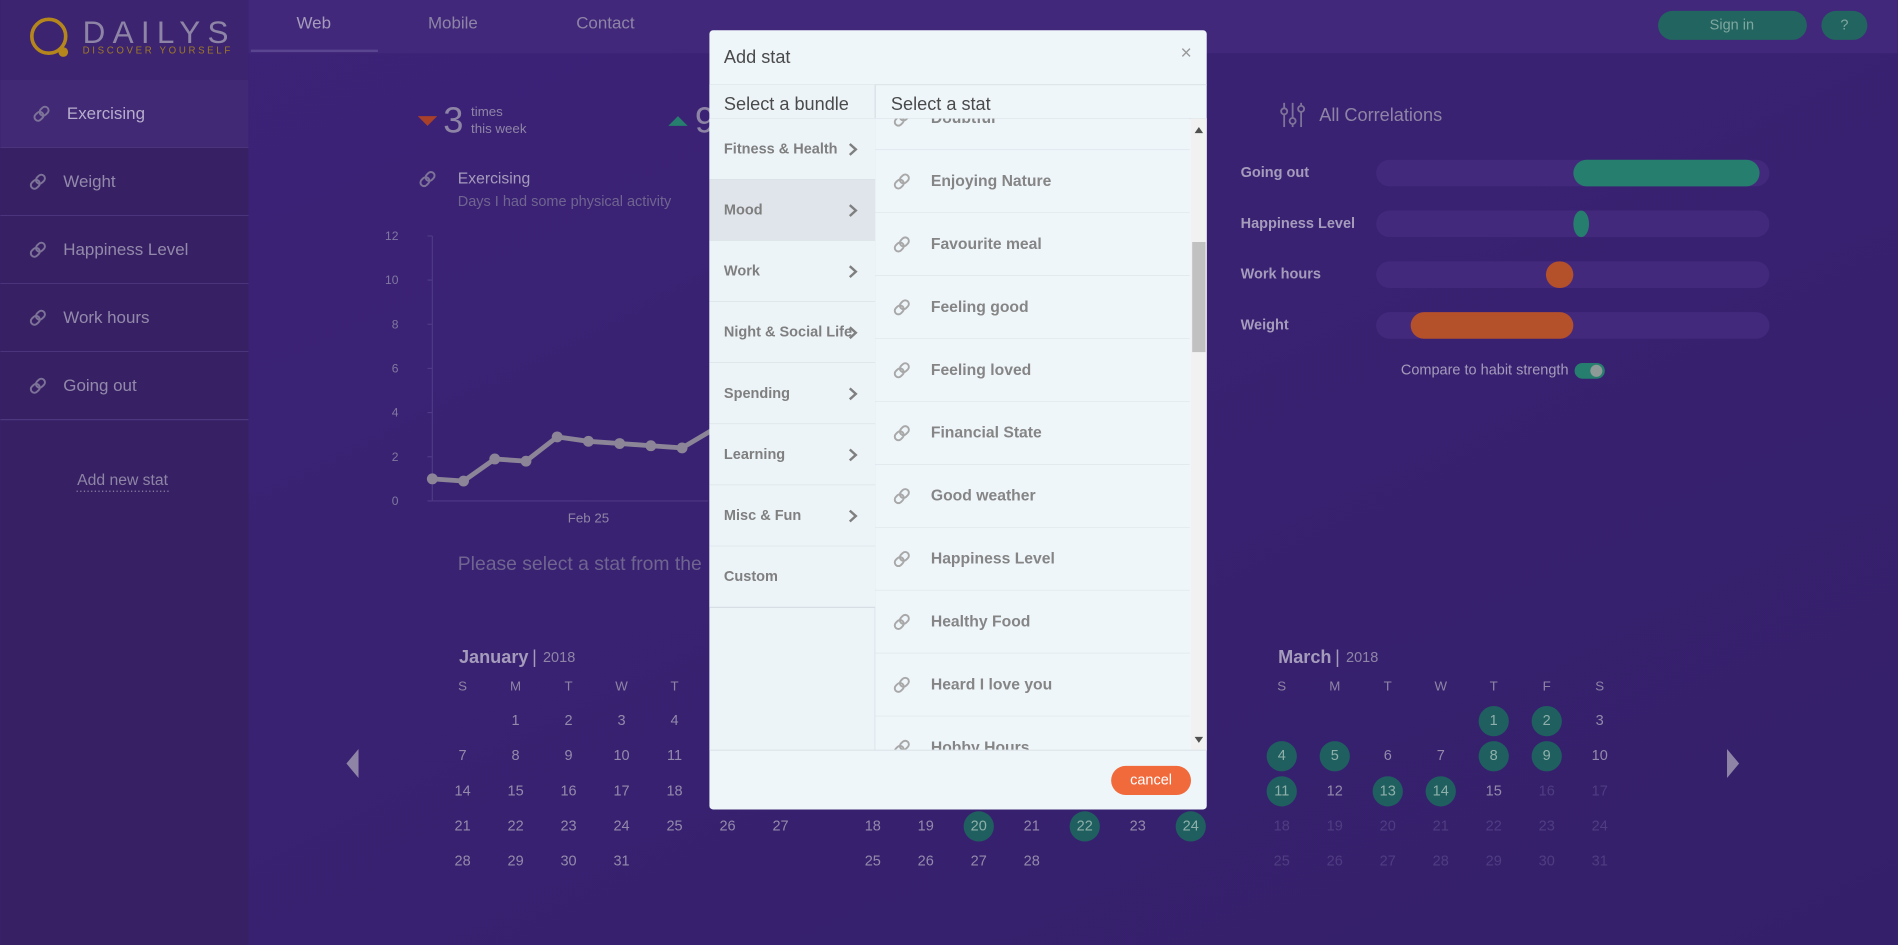 The width and height of the screenshot is (1898, 945). What do you see at coordinates (1335, 756) in the screenshot?
I see `calendar-day: 5` at bounding box center [1335, 756].